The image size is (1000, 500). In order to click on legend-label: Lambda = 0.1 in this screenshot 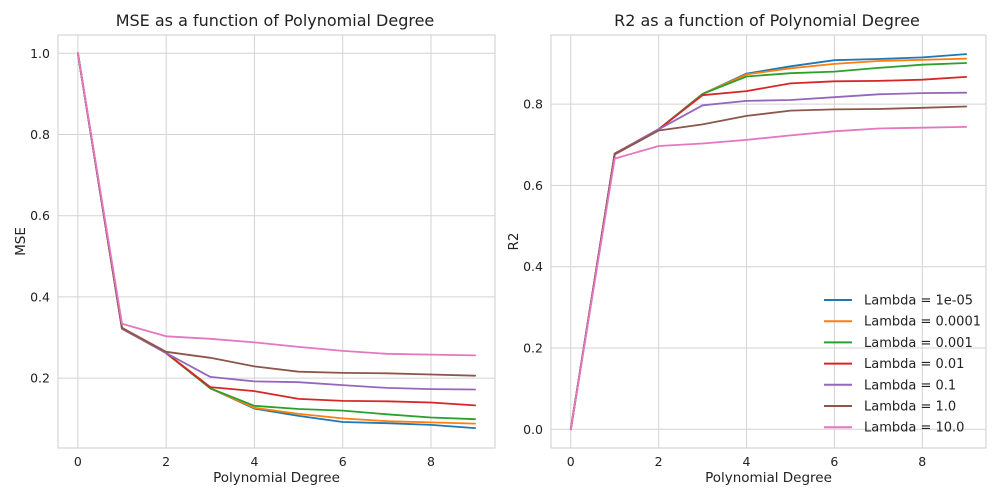, I will do `click(910, 385)`.